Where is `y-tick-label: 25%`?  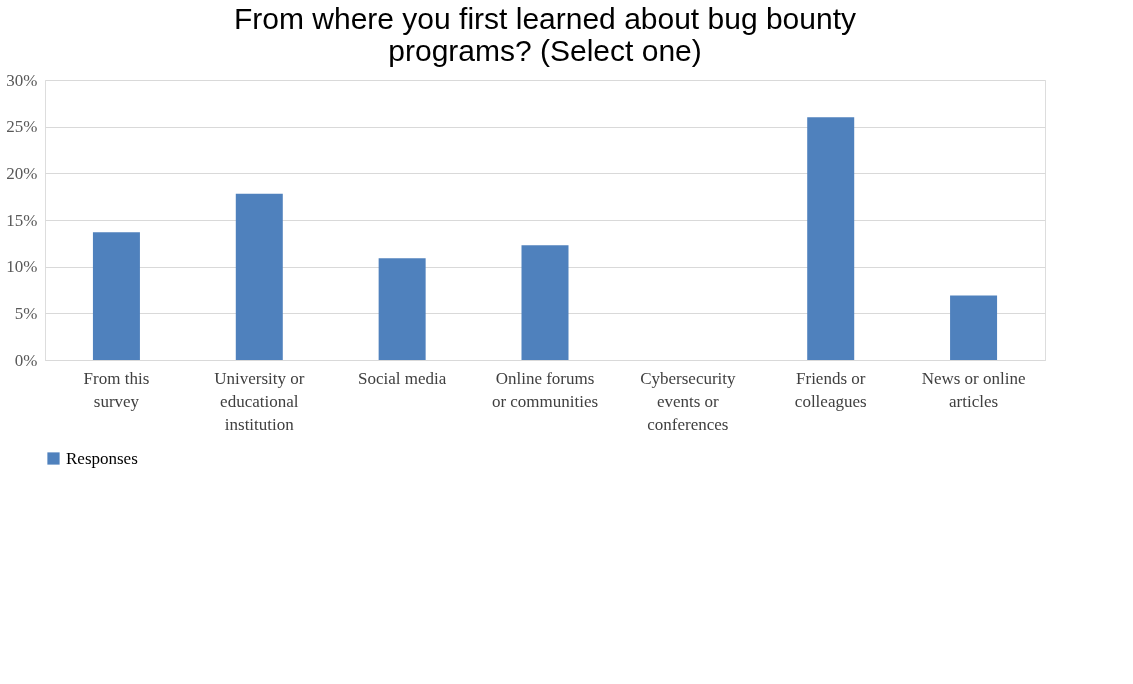 y-tick-label: 25% is located at coordinates (22, 127).